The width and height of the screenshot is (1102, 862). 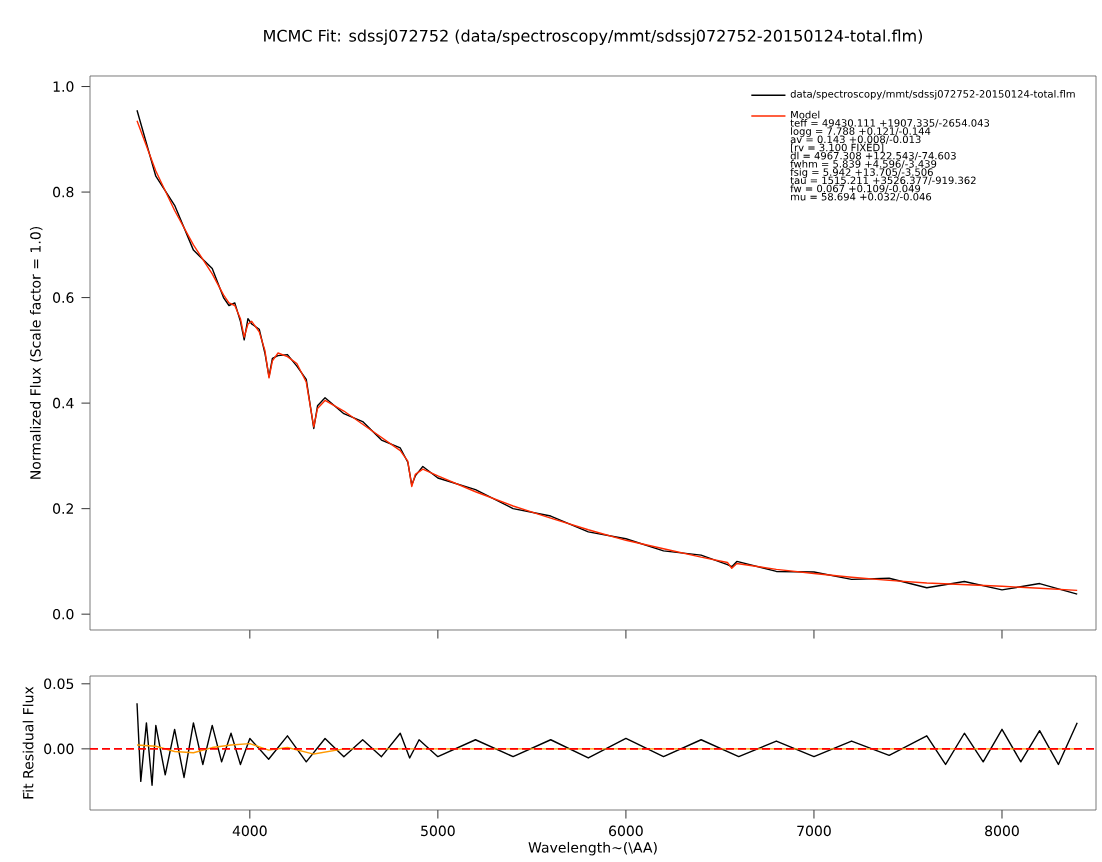 What do you see at coordinates (607, 744) in the screenshot?
I see `line-series` at bounding box center [607, 744].